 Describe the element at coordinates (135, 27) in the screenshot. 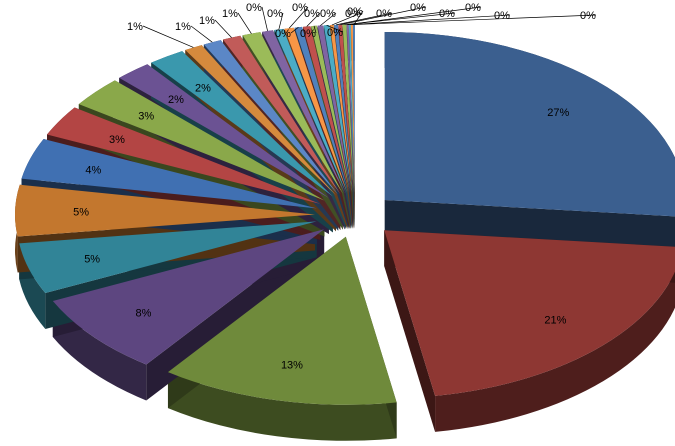

I see `data-label-11: 1%` at that location.